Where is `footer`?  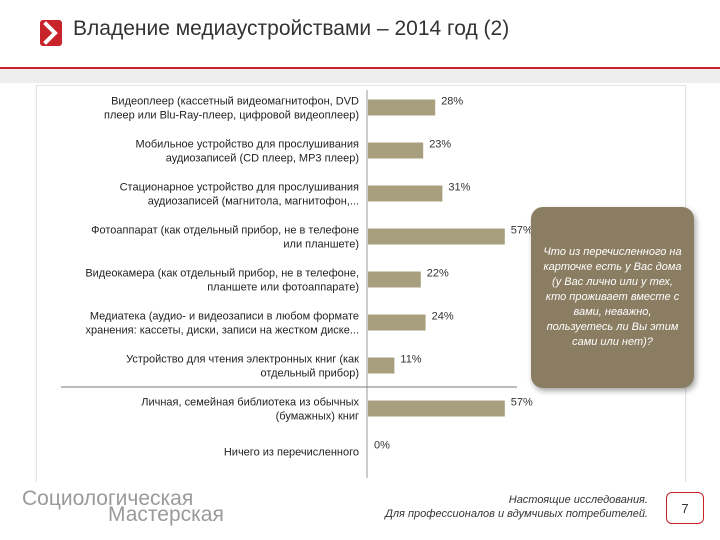
footer is located at coordinates (360, 511).